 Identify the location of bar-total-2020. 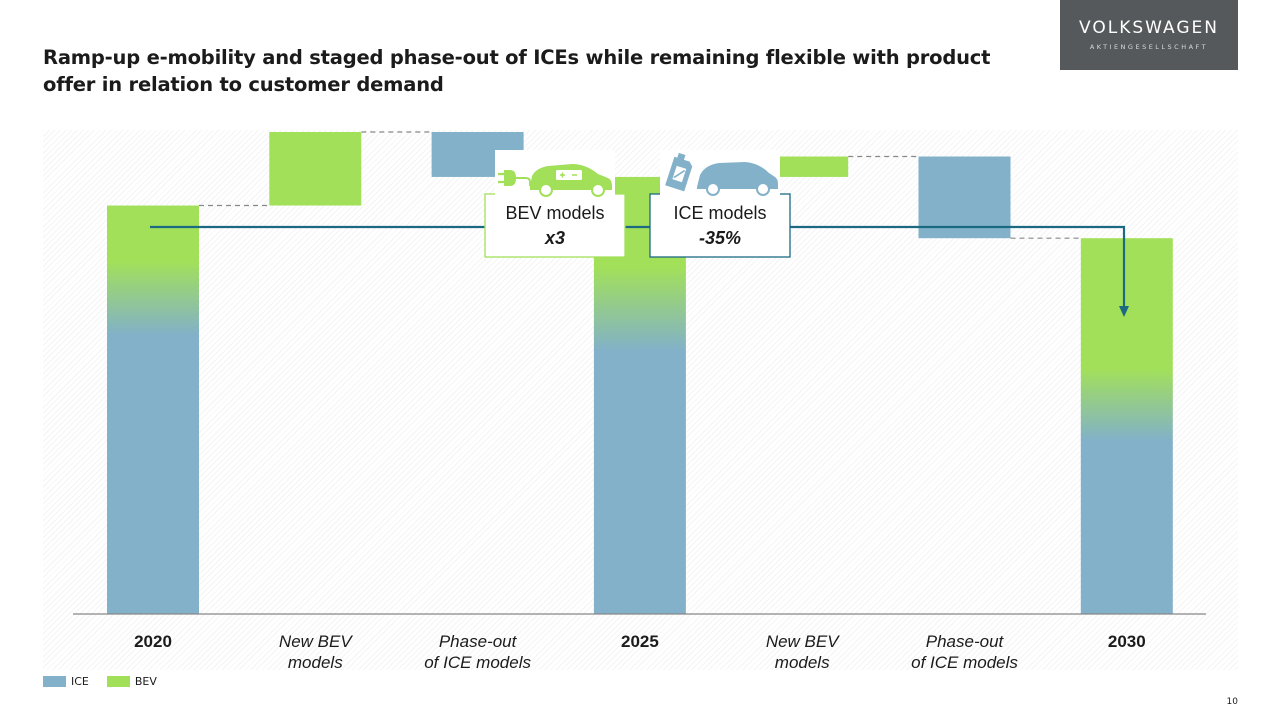
(153, 409).